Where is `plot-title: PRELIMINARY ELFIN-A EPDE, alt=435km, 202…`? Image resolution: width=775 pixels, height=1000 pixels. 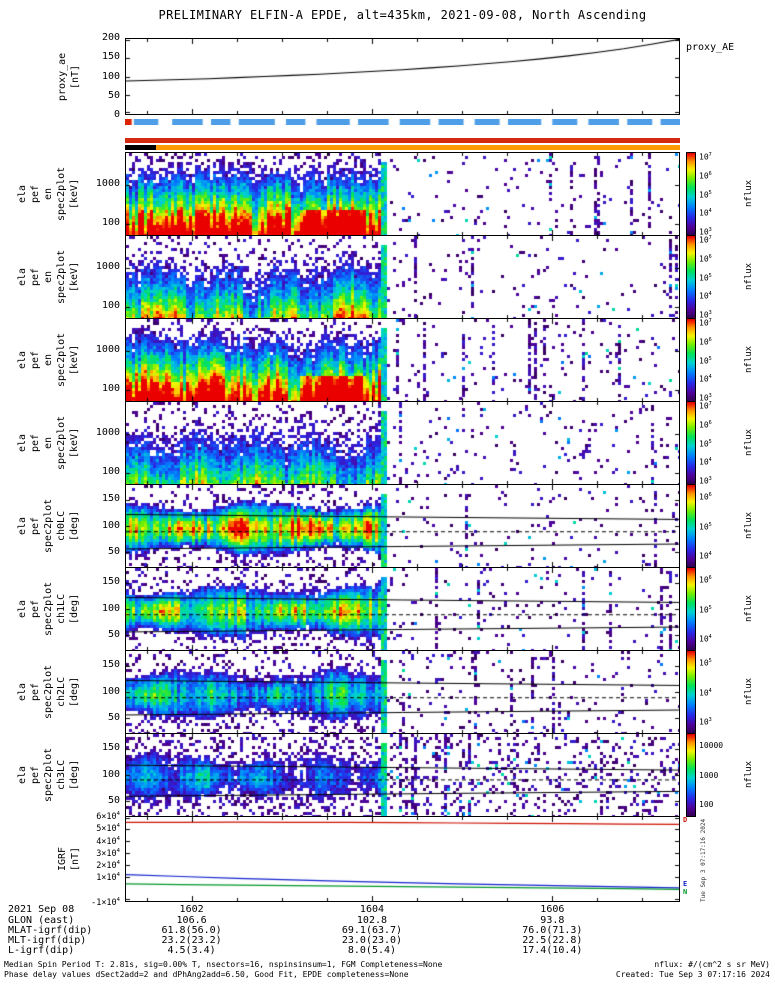
plot-title: PRELIMINARY ELFIN-A EPDE, alt=435km, 202… is located at coordinates (402, 15).